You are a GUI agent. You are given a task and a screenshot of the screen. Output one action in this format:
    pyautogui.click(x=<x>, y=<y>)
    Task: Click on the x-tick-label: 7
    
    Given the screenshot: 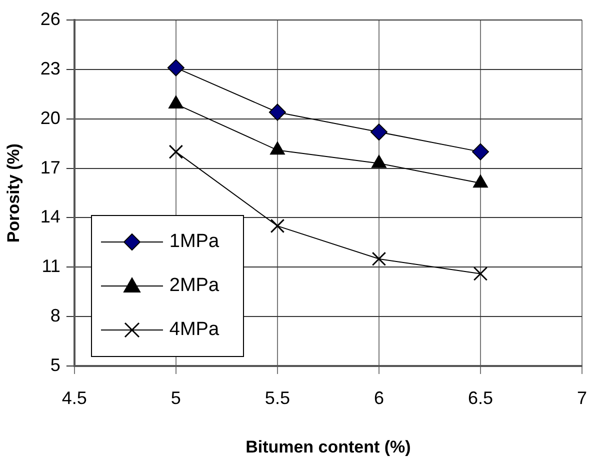 What is the action you would take?
    pyautogui.click(x=581, y=398)
    